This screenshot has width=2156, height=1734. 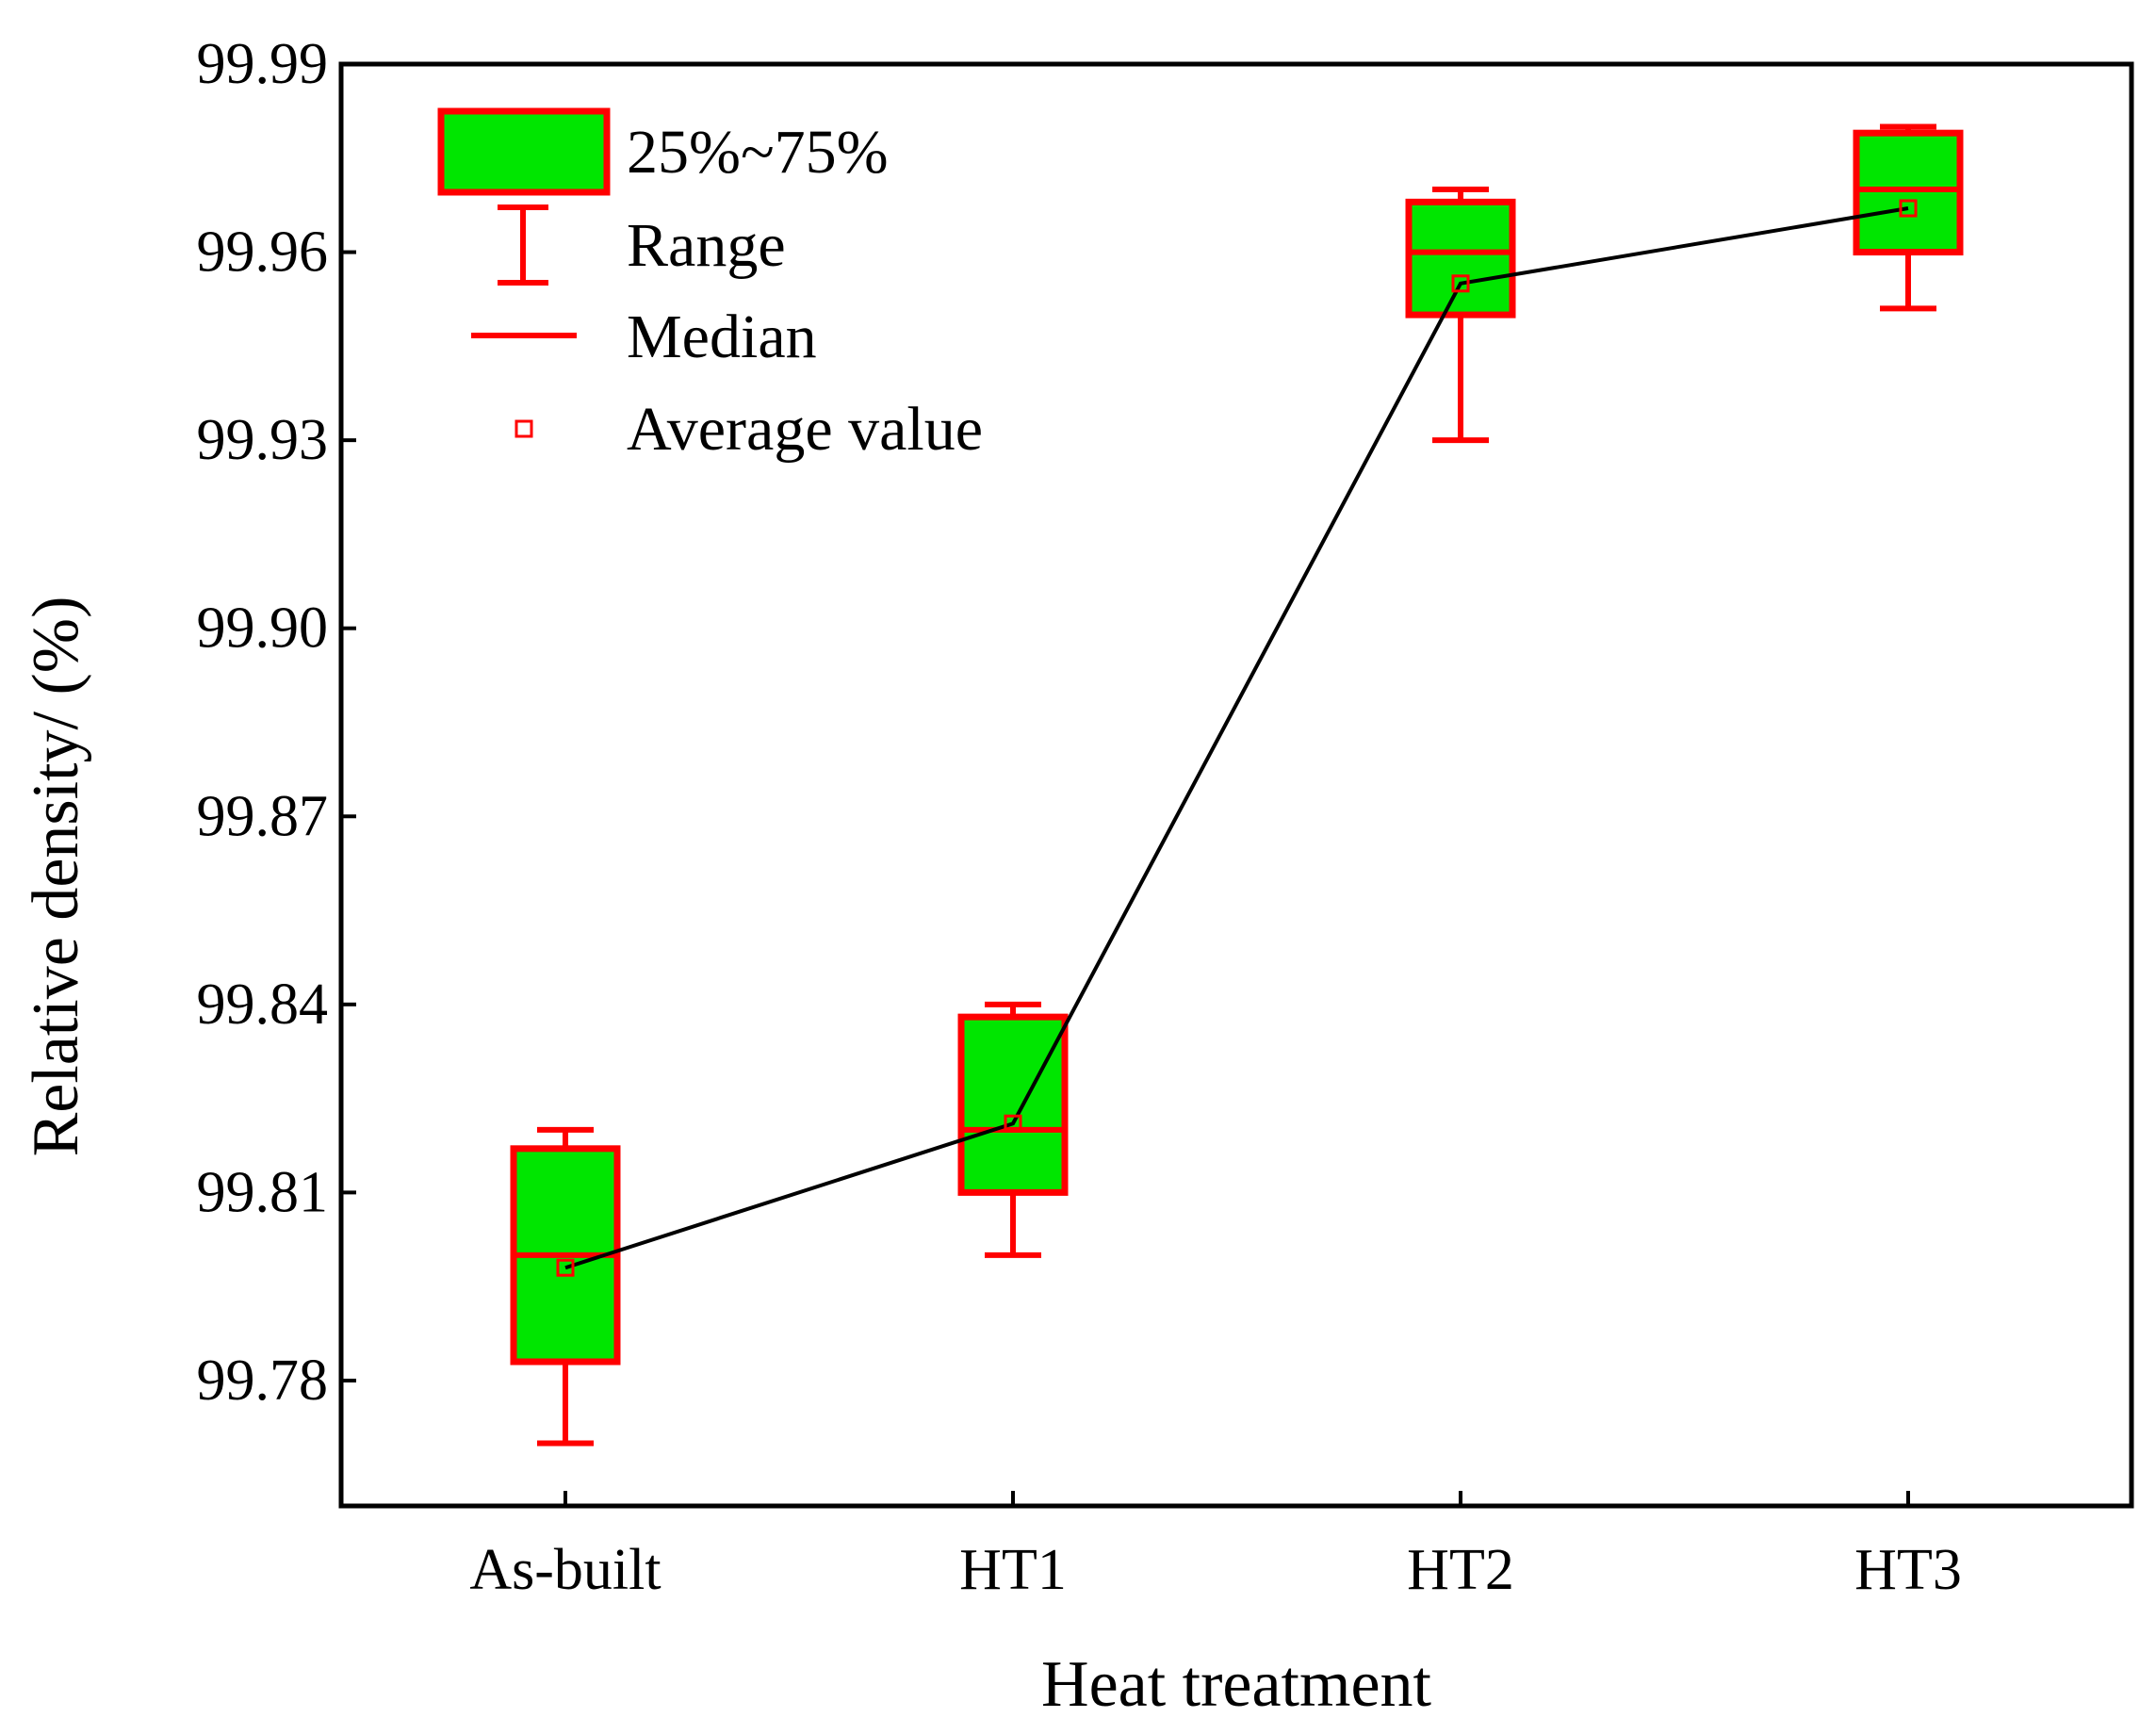 I want to click on box-ht3, so click(x=1908, y=217).